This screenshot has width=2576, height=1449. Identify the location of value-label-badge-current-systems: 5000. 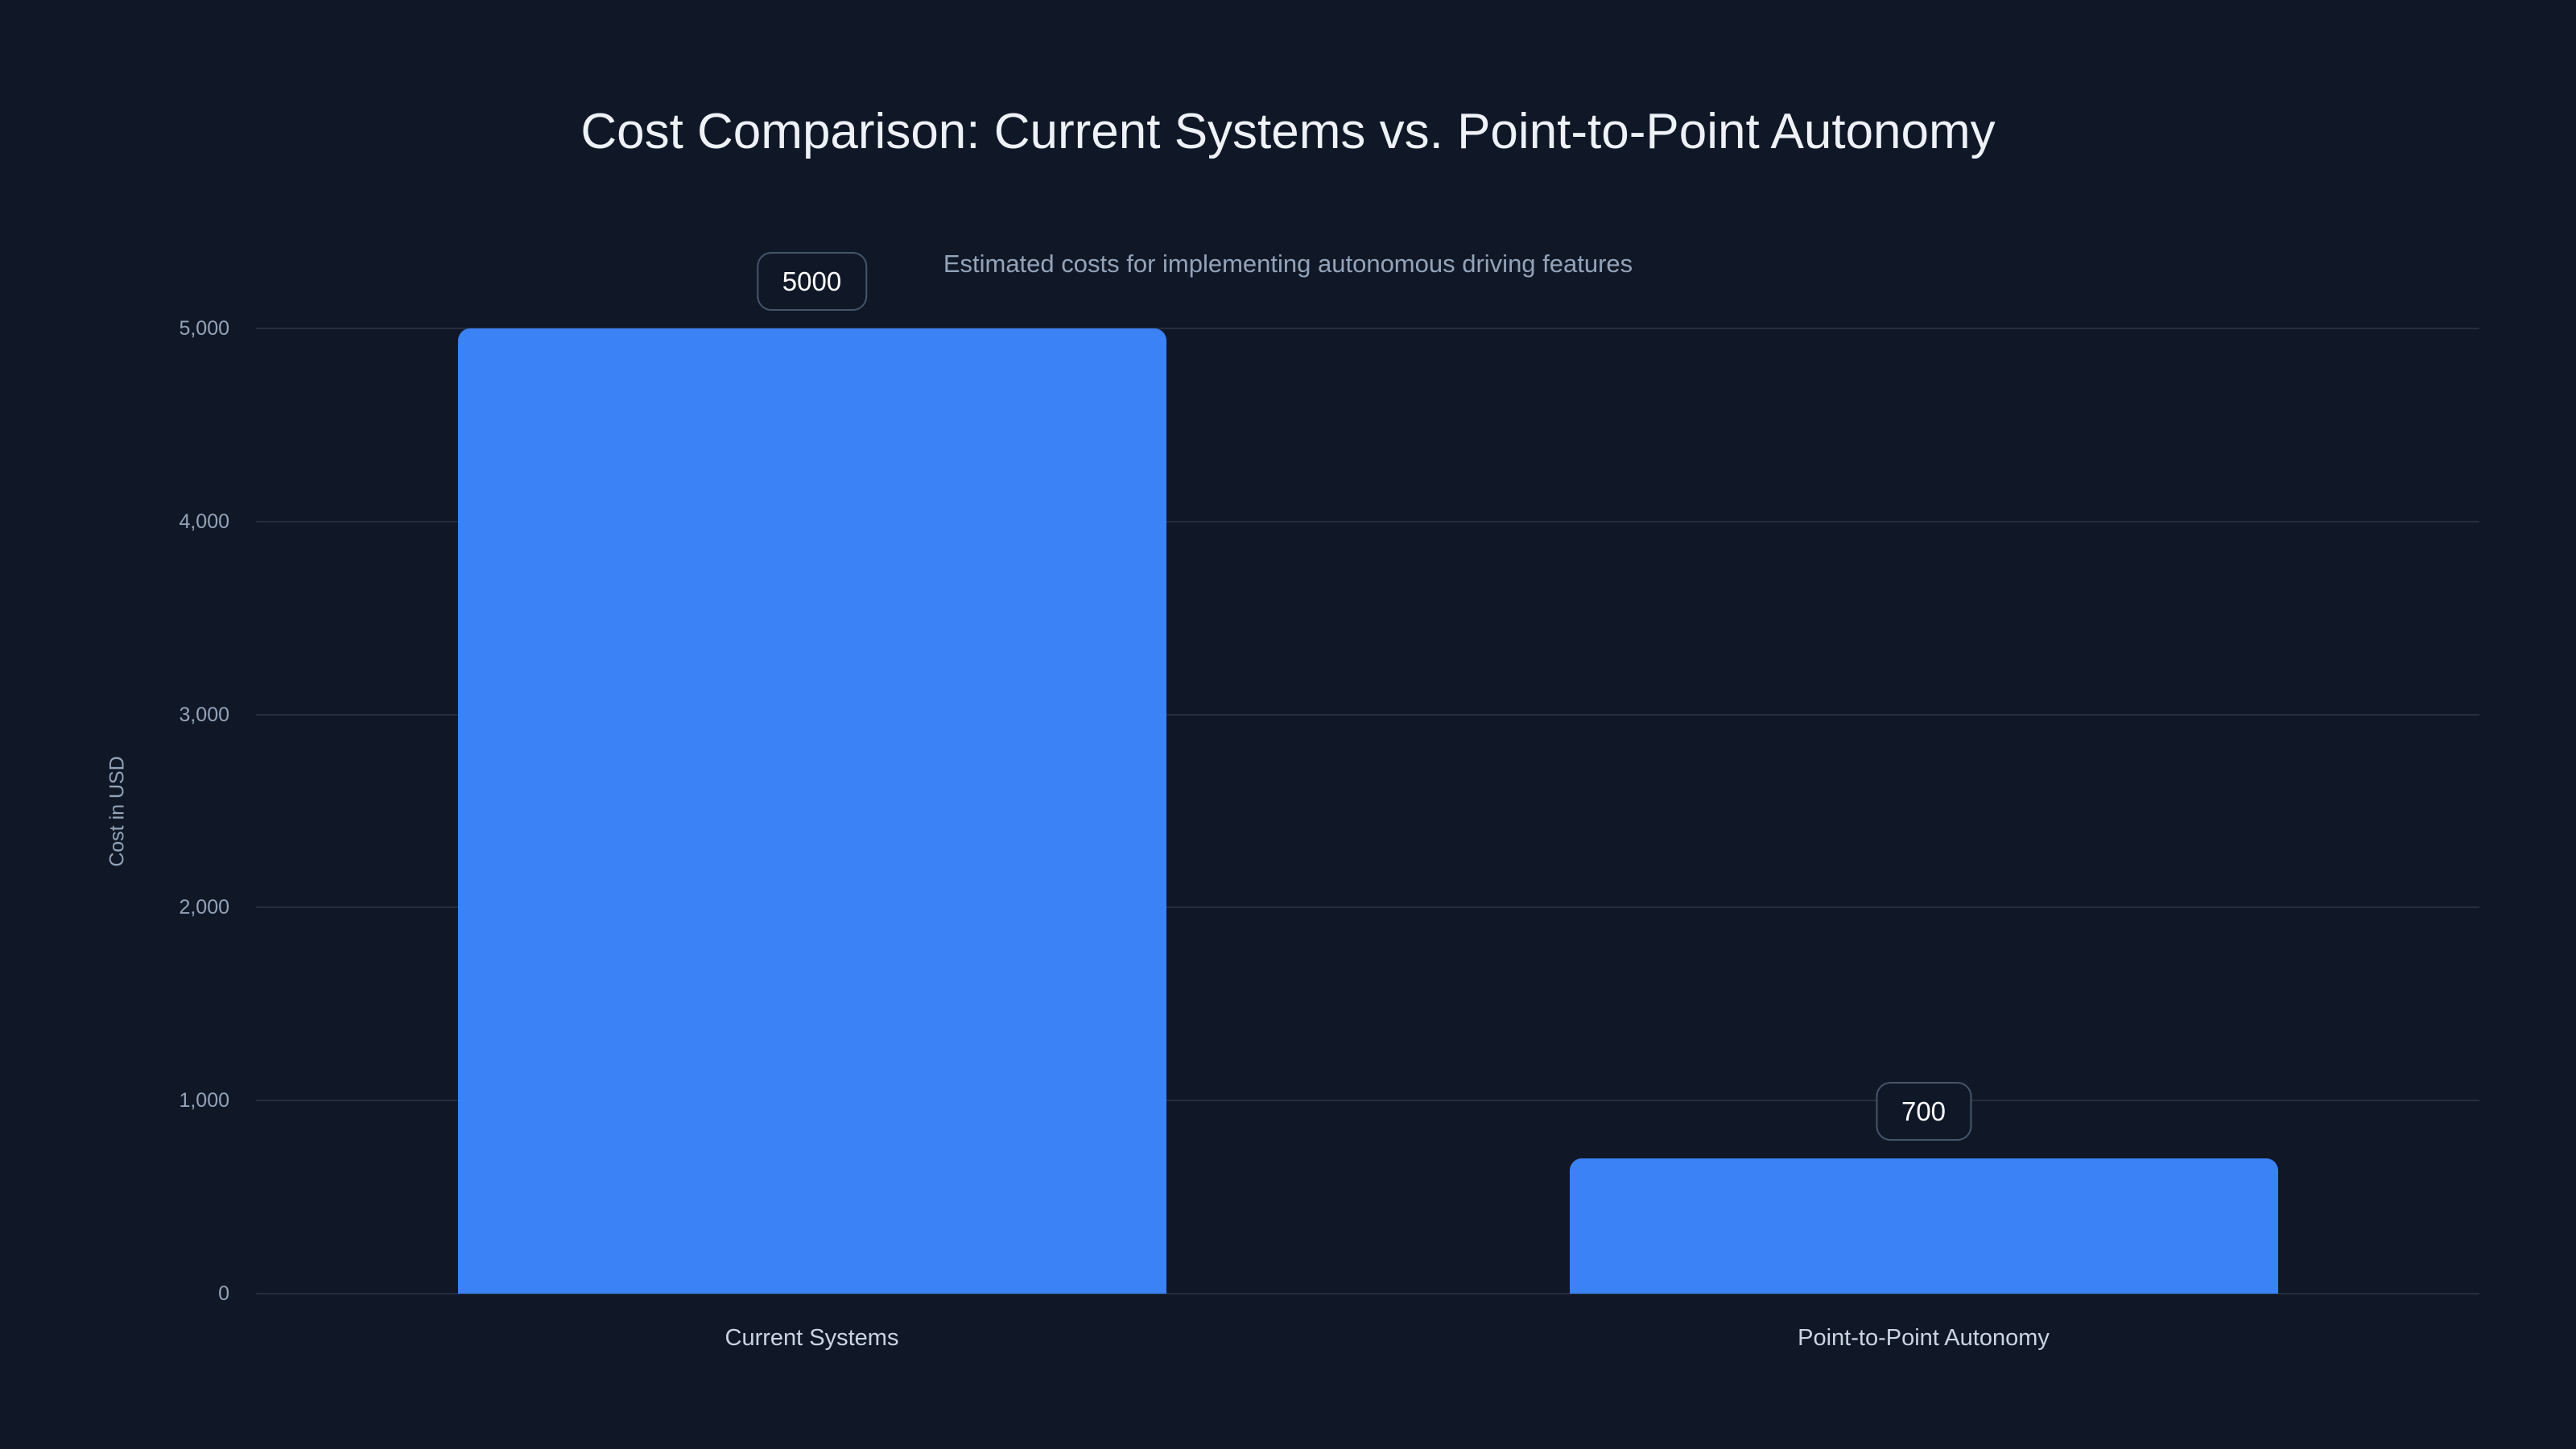
(812, 281).